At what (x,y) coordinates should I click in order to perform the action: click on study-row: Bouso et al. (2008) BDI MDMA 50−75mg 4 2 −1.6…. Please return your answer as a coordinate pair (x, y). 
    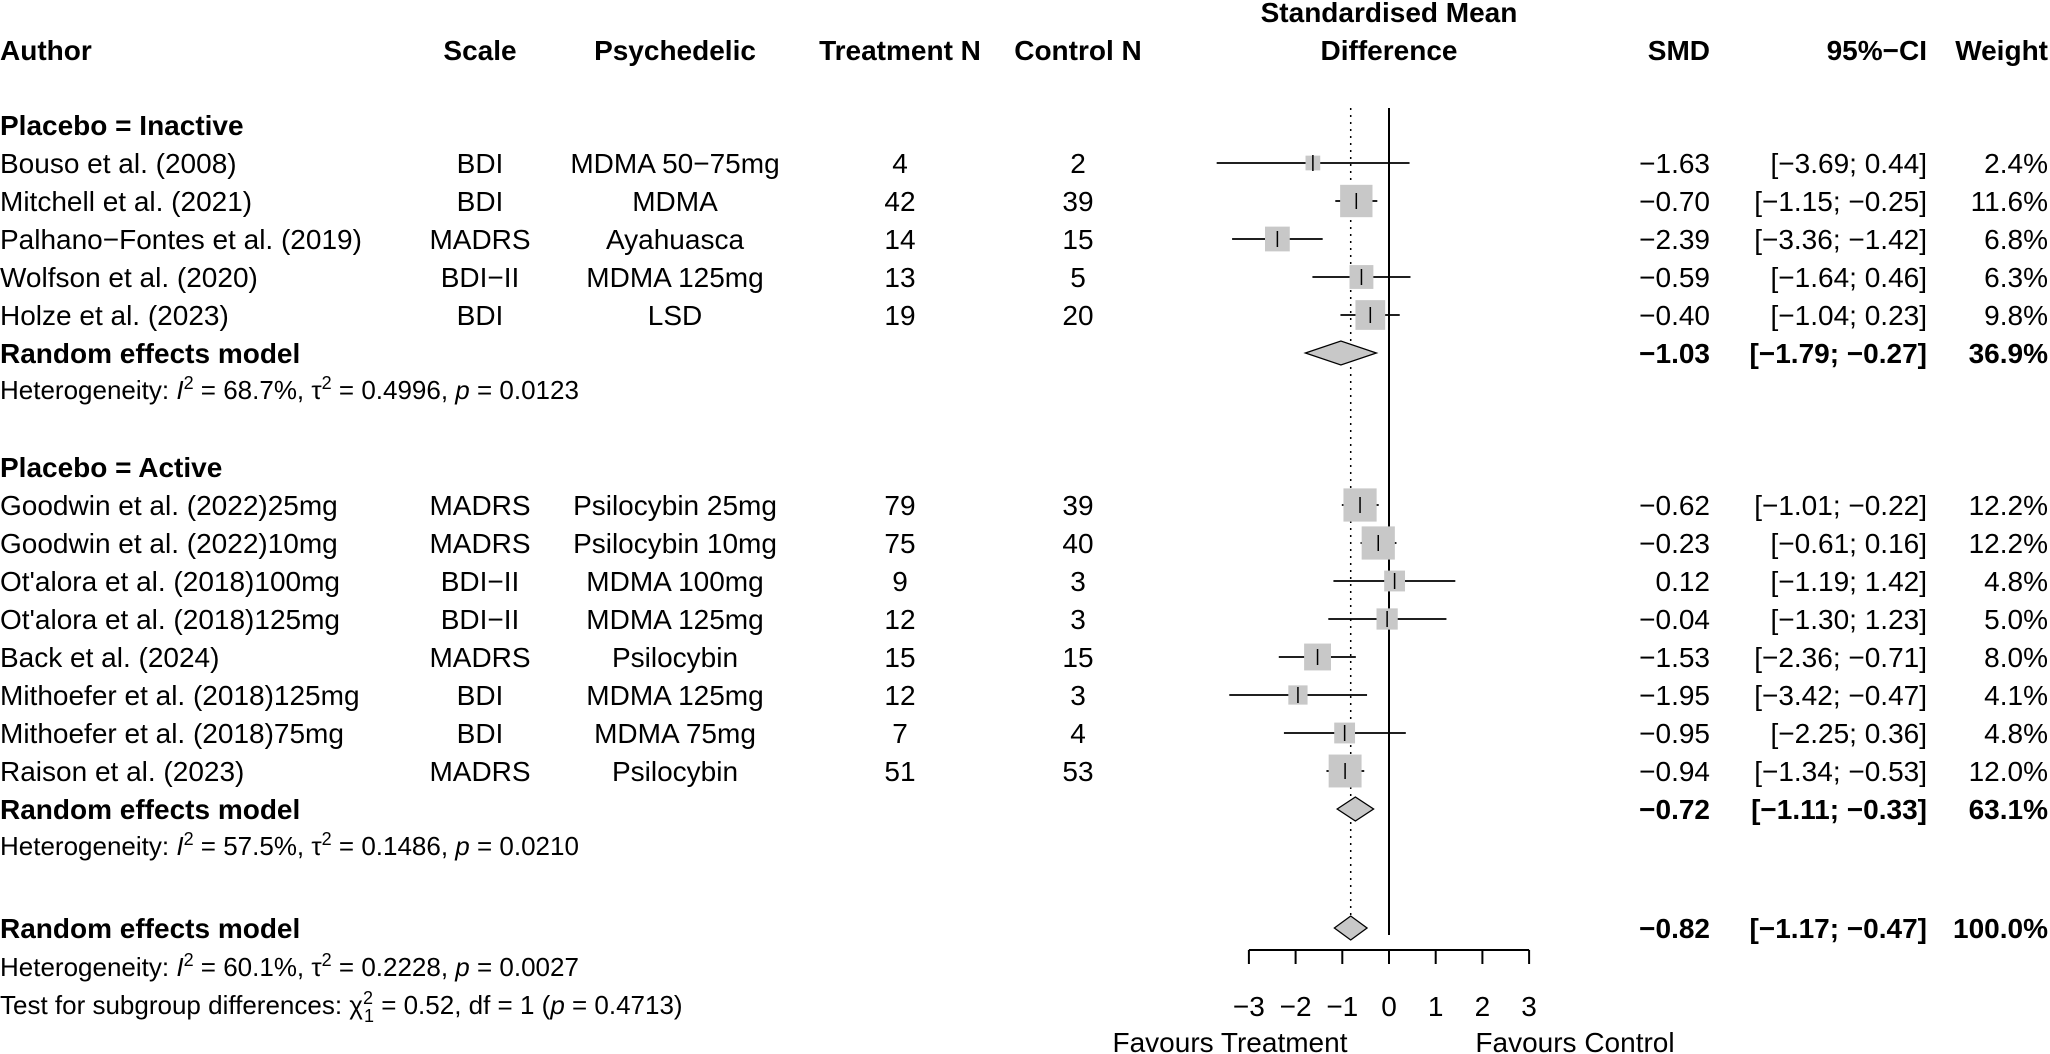
    Looking at the image, I should click on (1024, 163).